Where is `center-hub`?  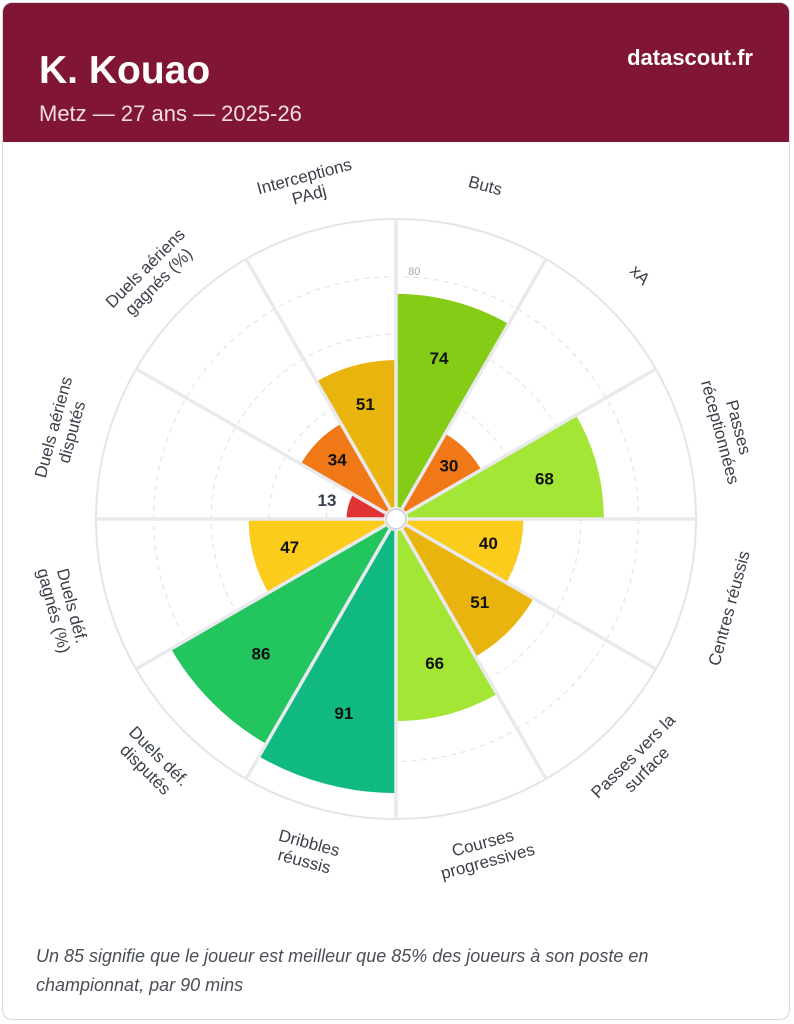
center-hub is located at coordinates (396, 519).